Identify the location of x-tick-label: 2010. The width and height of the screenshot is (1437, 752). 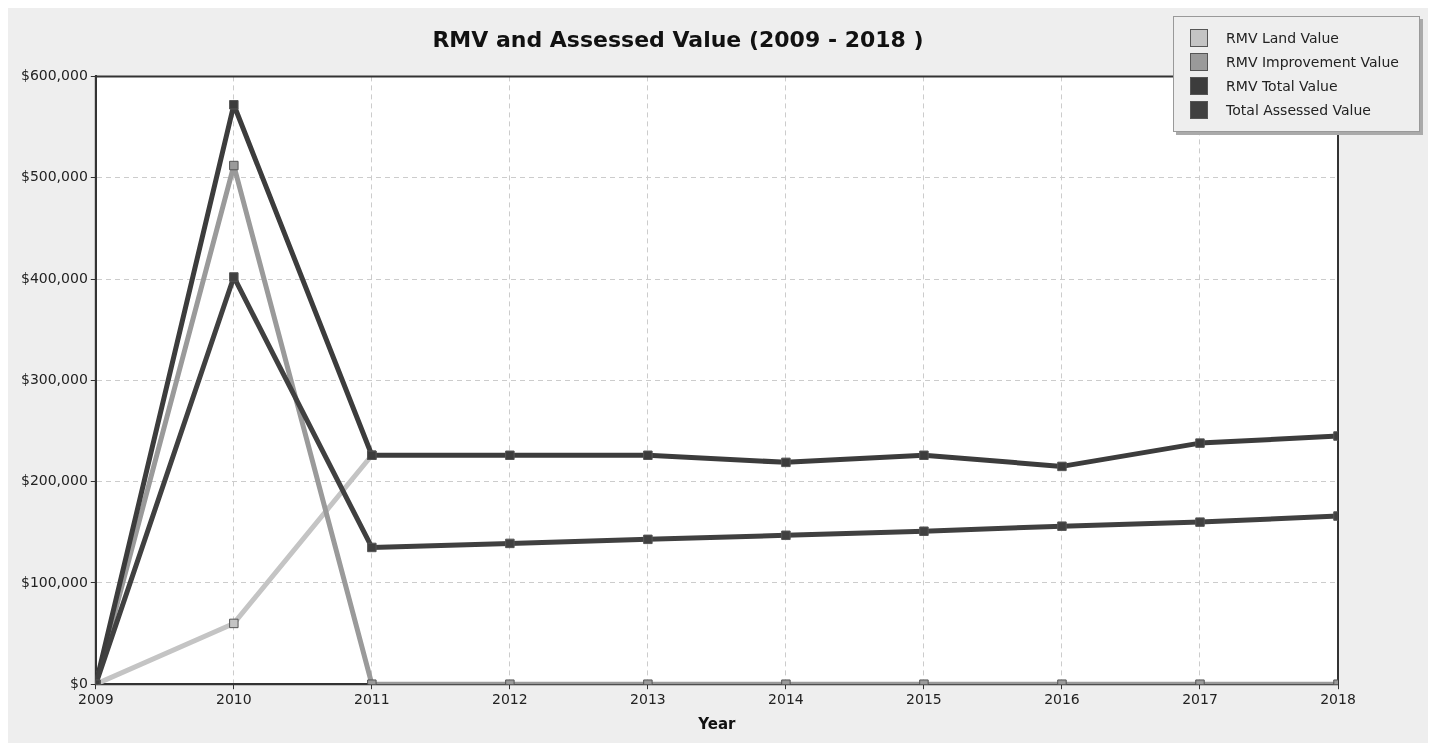
(234, 699).